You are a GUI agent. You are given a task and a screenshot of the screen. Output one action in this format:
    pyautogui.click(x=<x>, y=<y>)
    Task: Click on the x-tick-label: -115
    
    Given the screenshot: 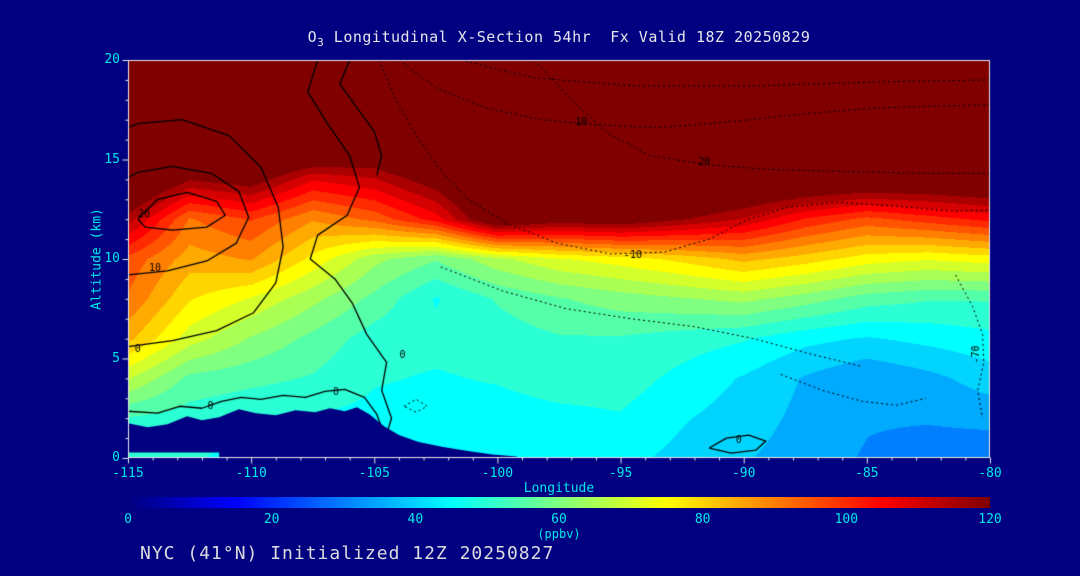 What is the action you would take?
    pyautogui.click(x=128, y=473)
    